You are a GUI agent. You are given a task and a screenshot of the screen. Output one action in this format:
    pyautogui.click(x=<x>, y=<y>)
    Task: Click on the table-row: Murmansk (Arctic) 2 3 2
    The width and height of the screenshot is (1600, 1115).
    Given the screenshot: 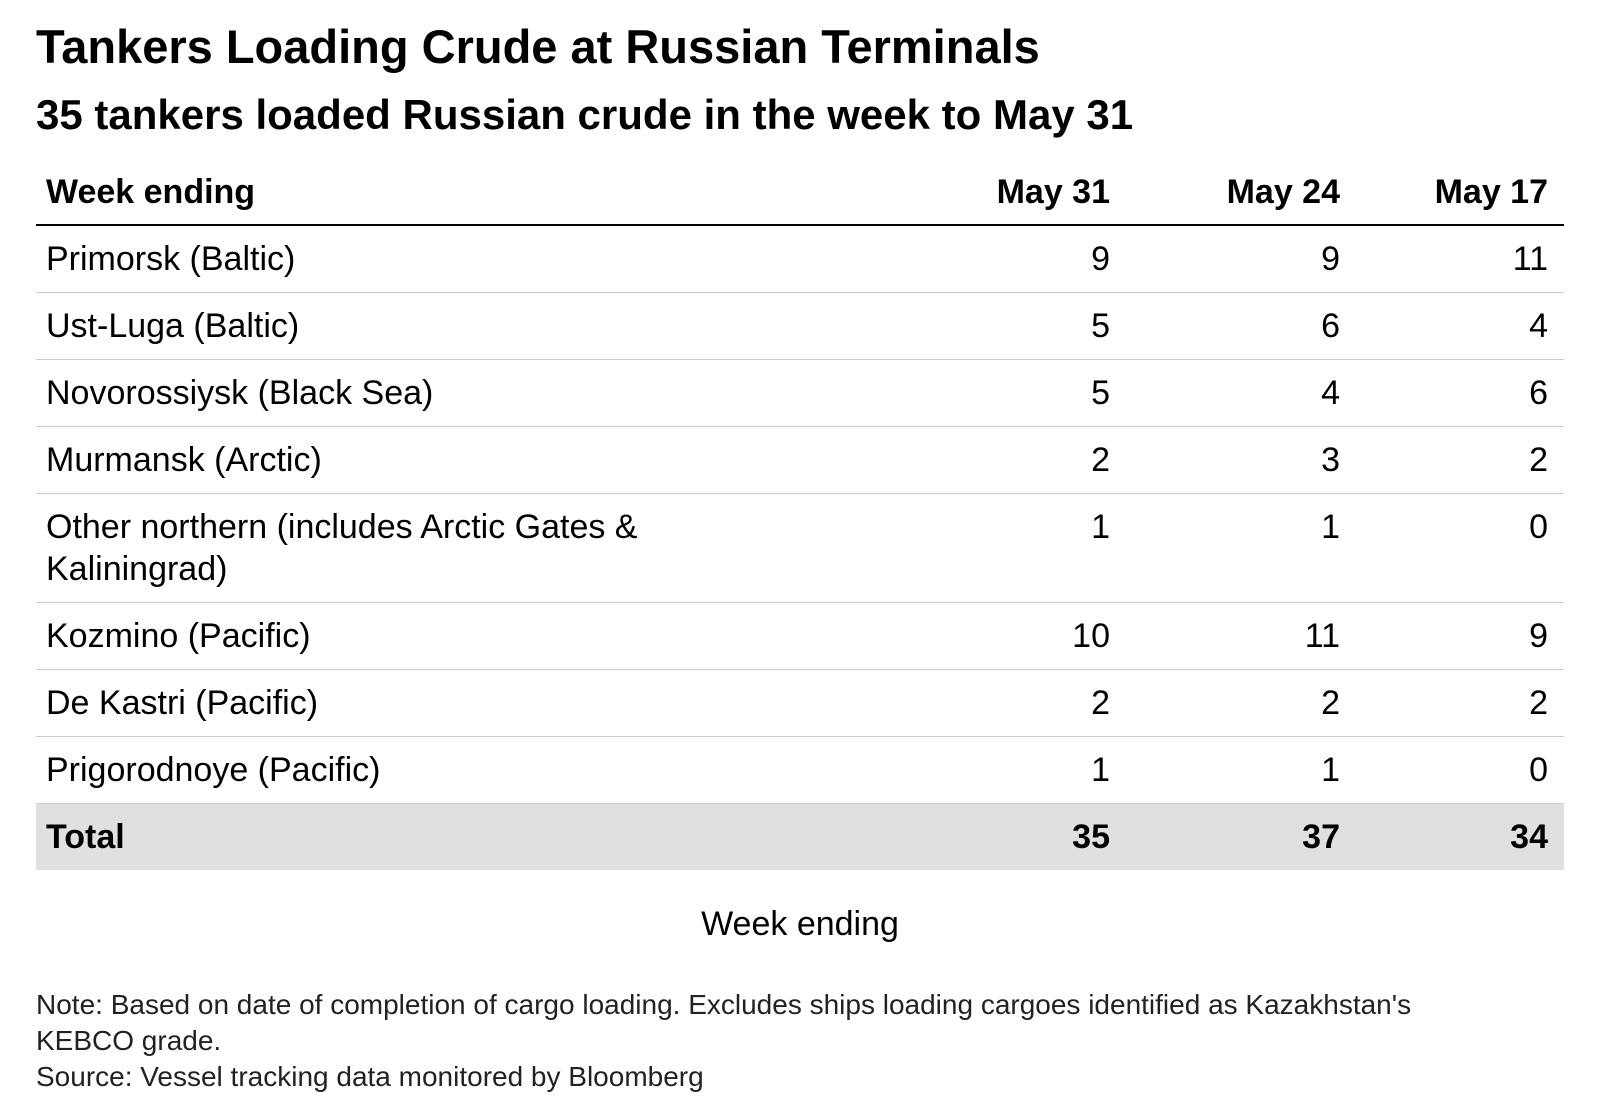 What is the action you would take?
    pyautogui.click(x=800, y=460)
    